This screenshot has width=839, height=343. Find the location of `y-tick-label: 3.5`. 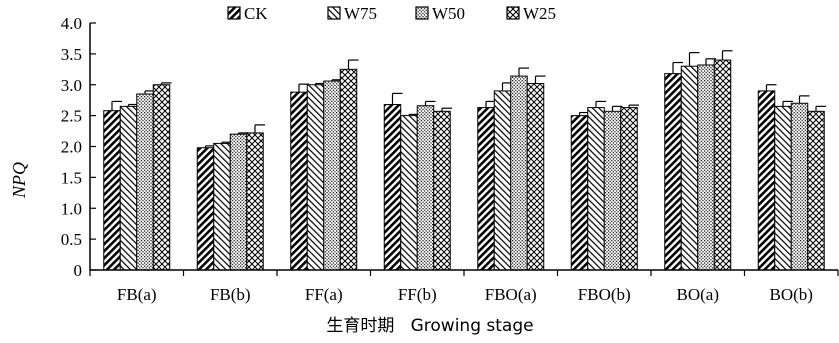

y-tick-label: 3.5 is located at coordinates (71, 54).